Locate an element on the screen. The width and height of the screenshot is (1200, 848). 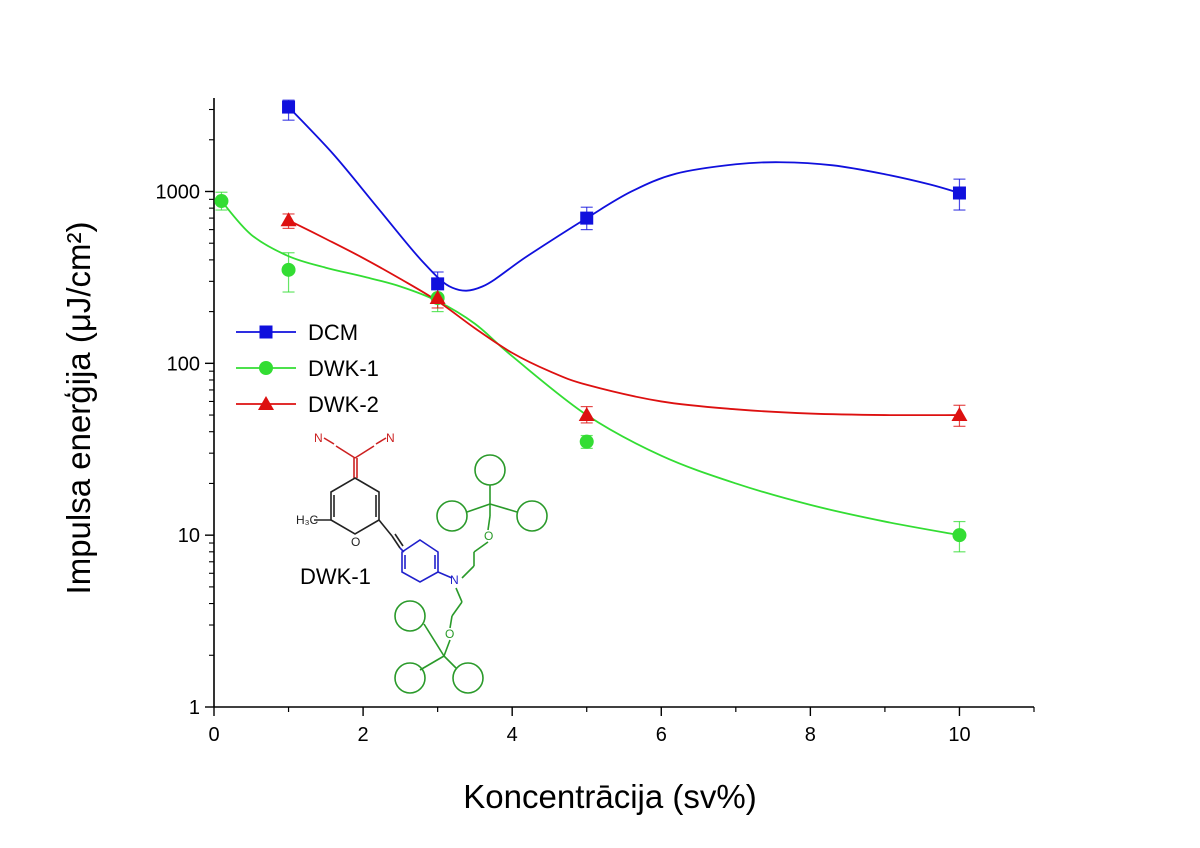
legend-label-dwk-2: DWK-2 is located at coordinates (343, 404).